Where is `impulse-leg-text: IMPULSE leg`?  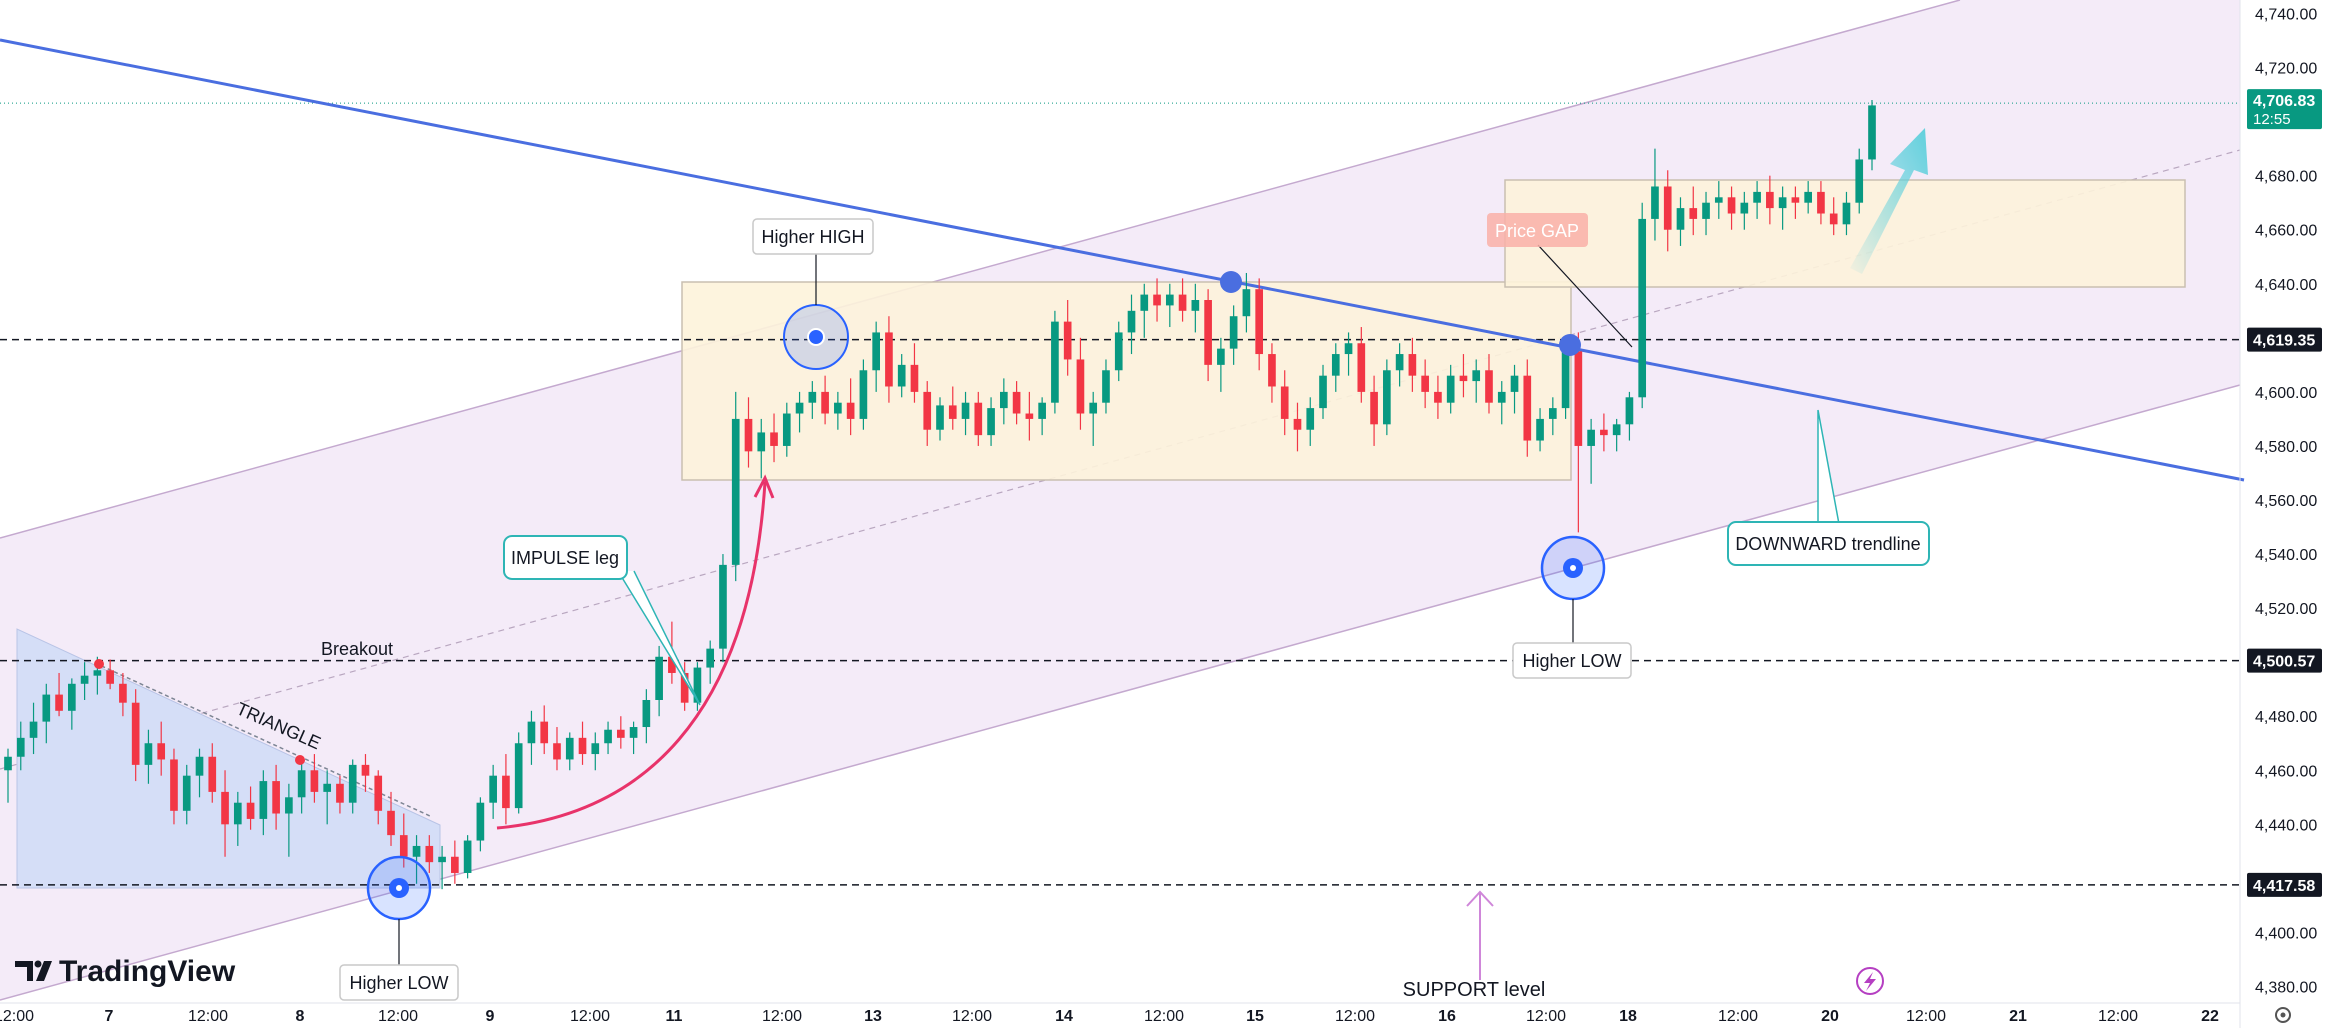 impulse-leg-text: IMPULSE leg is located at coordinates (565, 558).